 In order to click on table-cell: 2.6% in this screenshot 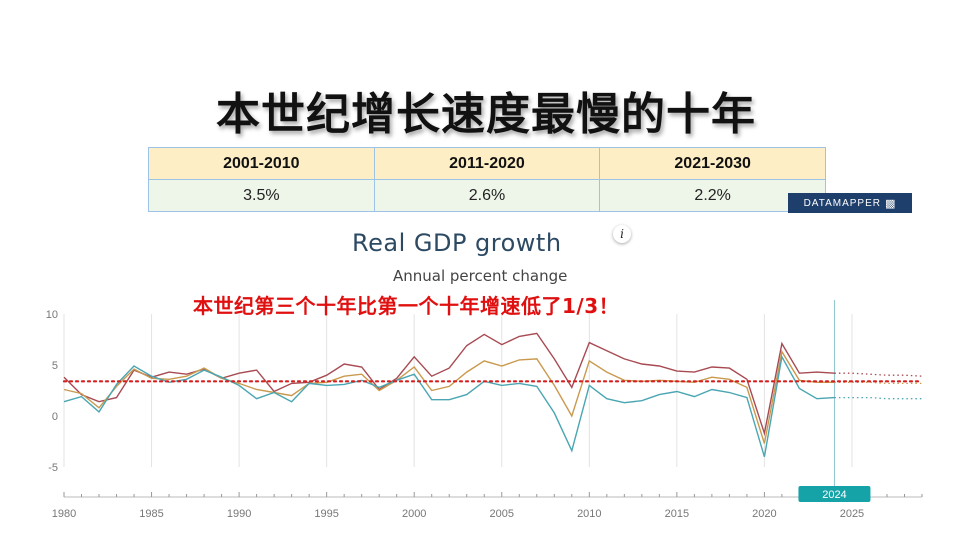, I will do `click(487, 195)`.